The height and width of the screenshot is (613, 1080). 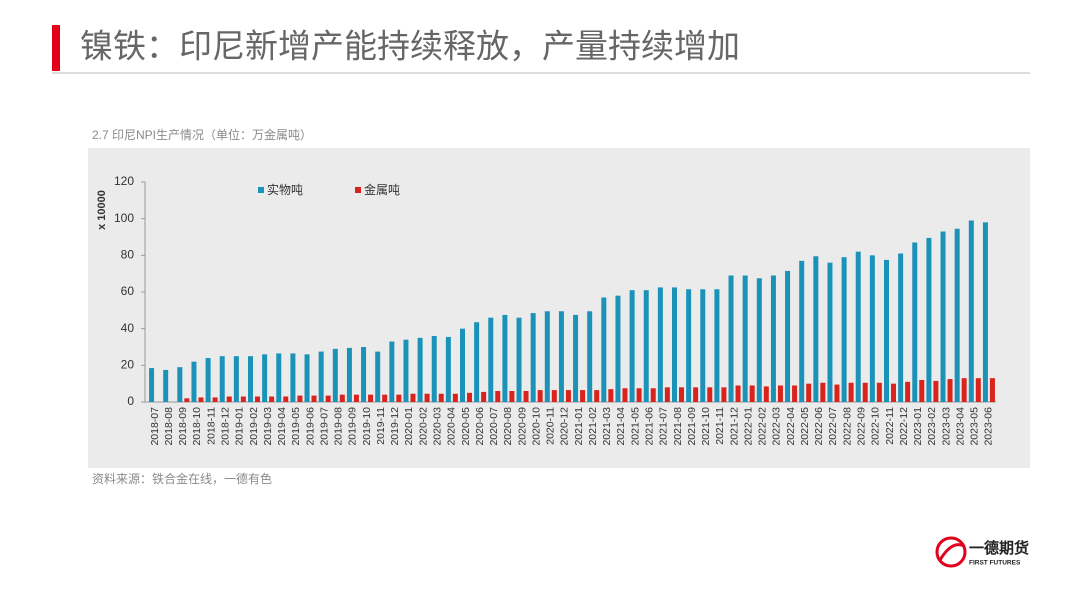 I want to click on chart-title: 2.7 印尼NPI生产情况（单位：万金属吨）, so click(x=202, y=134).